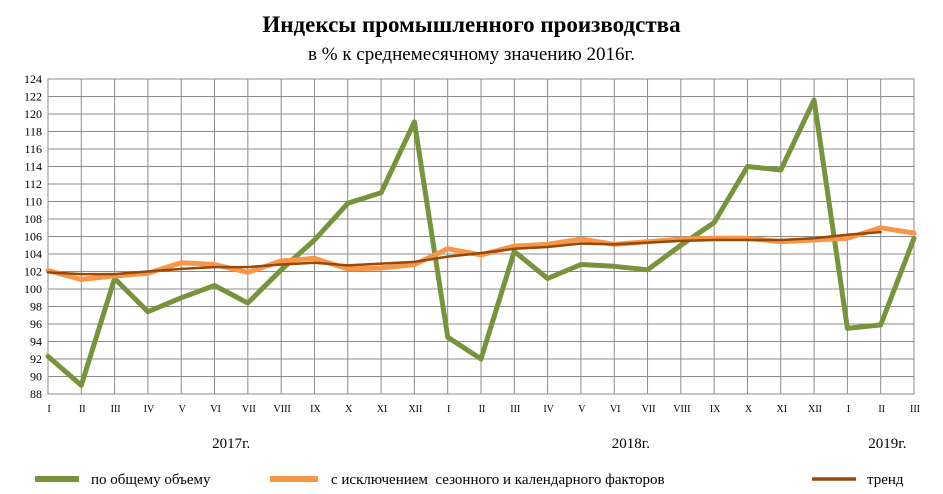 The image size is (943, 494). I want to click on y-tick-label: 120, so click(33, 114).